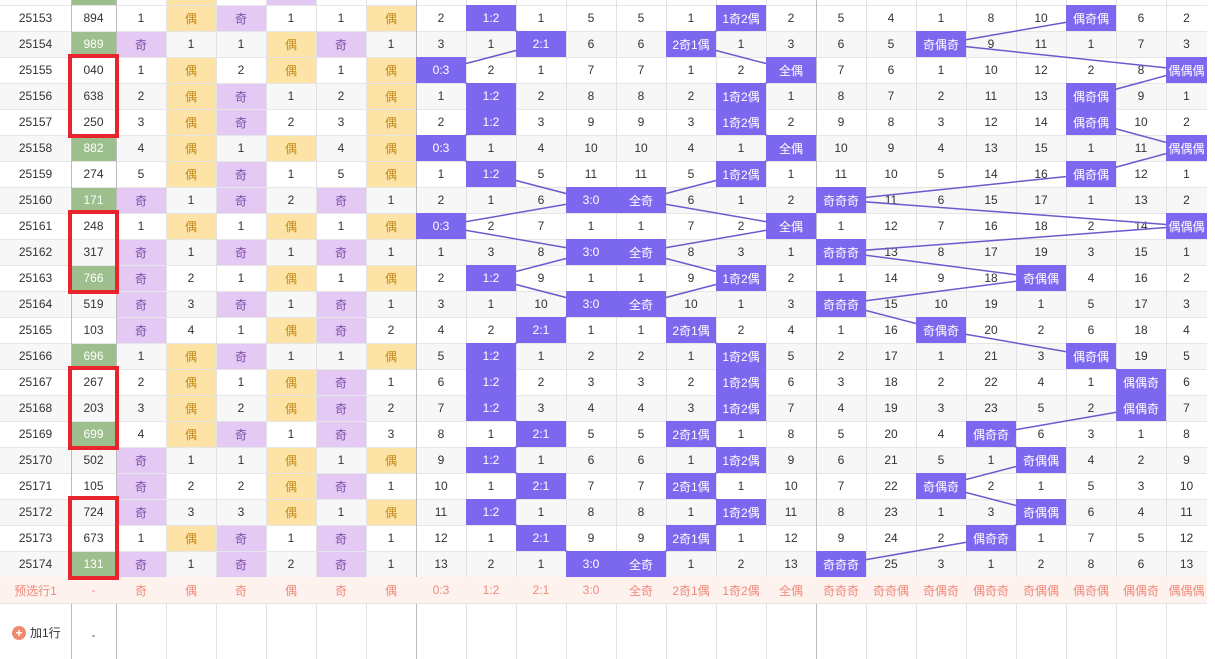 The height and width of the screenshot is (659, 1215). Describe the element at coordinates (591, 252) in the screenshot. I see `data-cell: 3:0` at that location.